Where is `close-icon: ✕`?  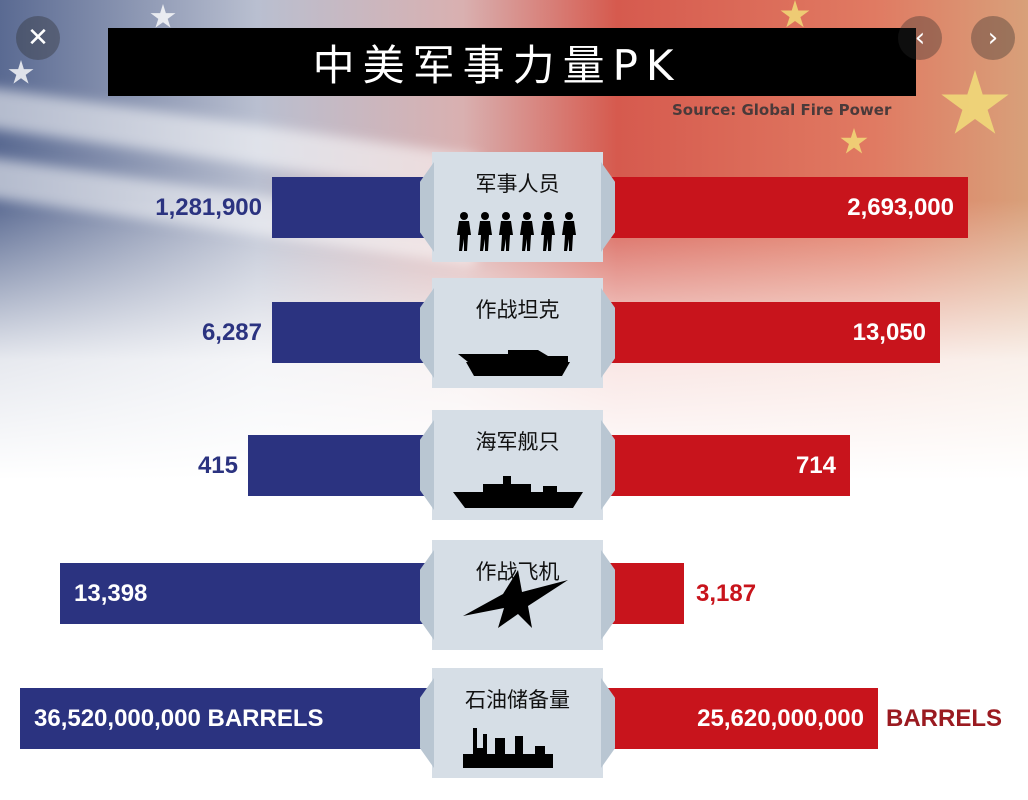 close-icon: ✕ is located at coordinates (38, 38).